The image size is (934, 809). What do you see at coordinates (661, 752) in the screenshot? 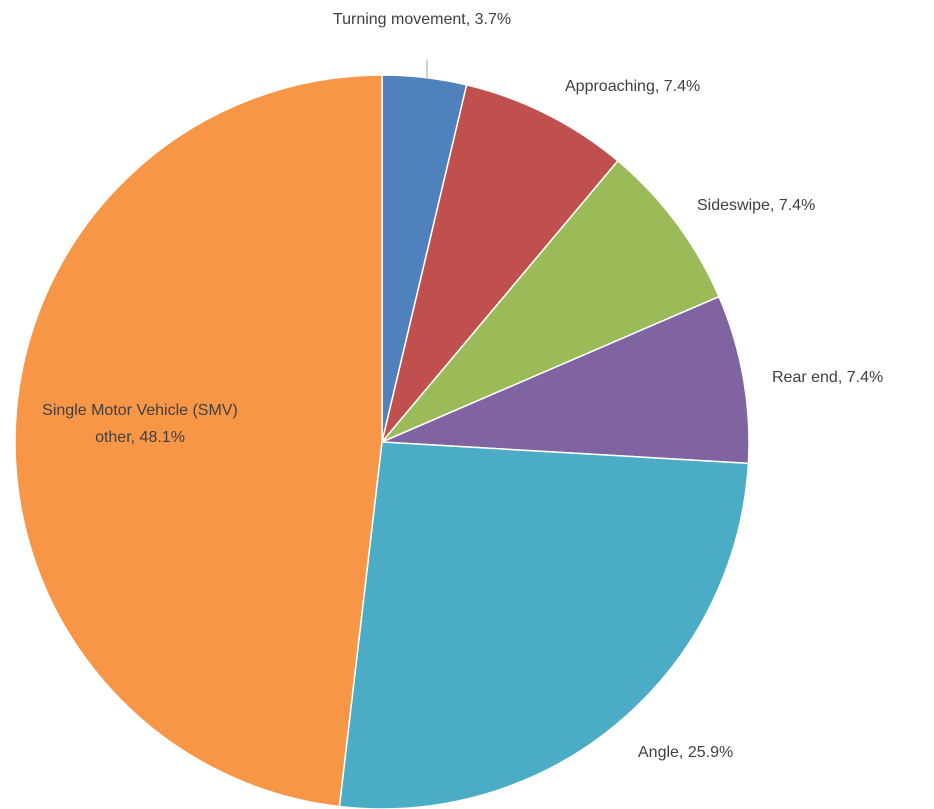
I see `category-label: Angle,` at bounding box center [661, 752].